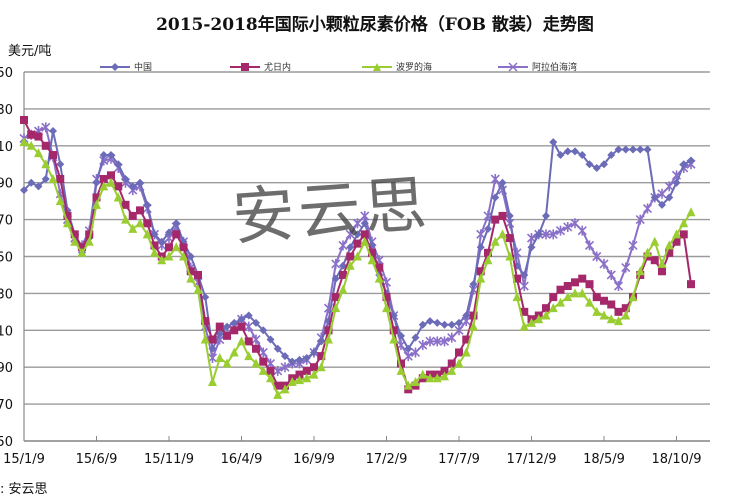 The width and height of the screenshot is (750, 500). I want to click on legend-marker-triangle-icon, so click(377, 66).